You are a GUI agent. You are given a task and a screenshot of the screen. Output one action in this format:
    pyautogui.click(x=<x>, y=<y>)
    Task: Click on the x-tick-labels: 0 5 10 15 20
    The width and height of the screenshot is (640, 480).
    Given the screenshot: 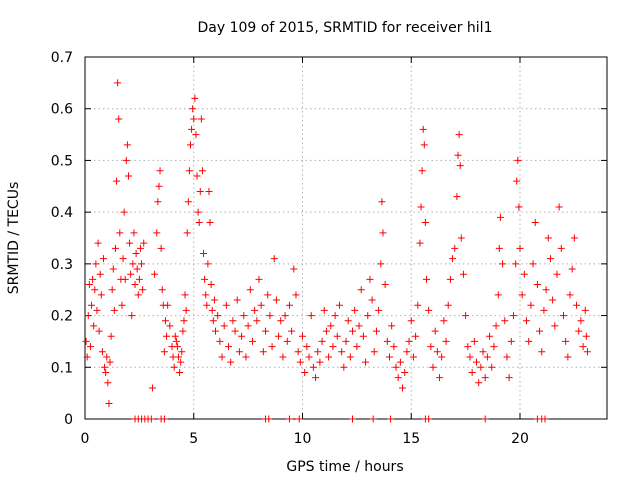 What is the action you would take?
    pyautogui.click(x=305, y=439)
    